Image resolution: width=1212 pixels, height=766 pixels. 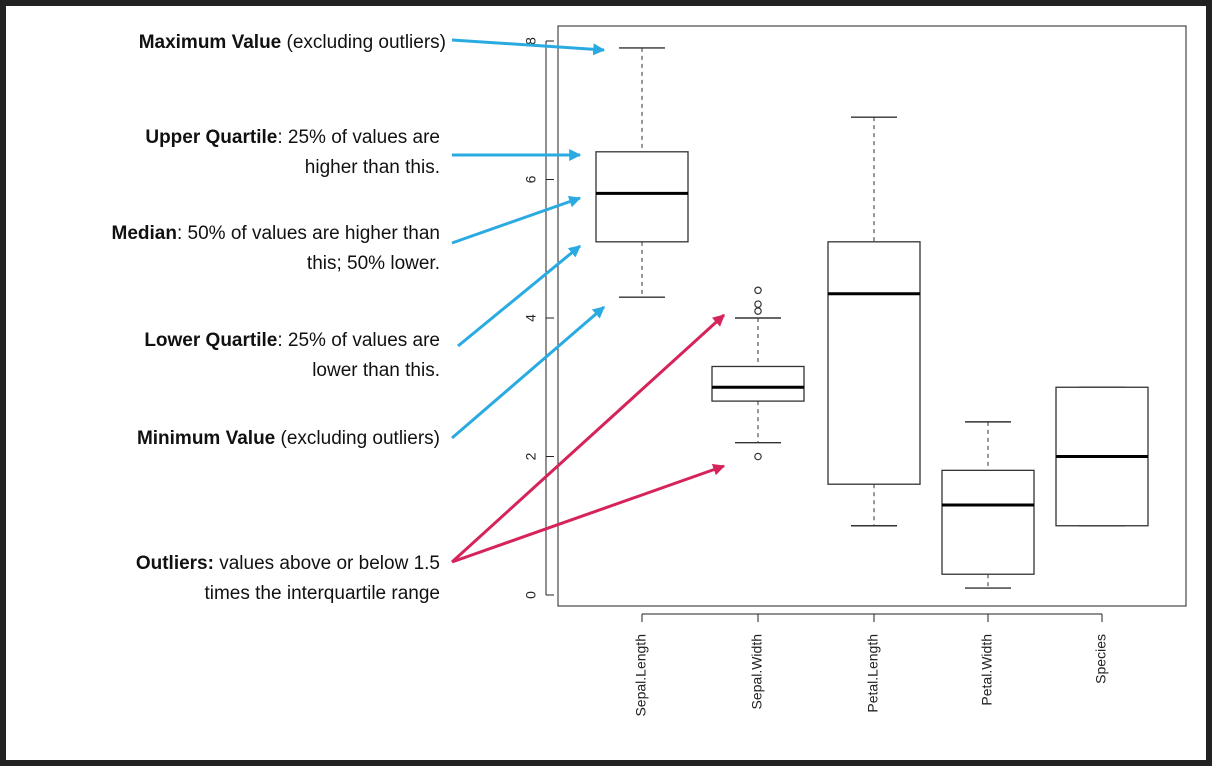 I want to click on annotation-upper-quartile-title: Upper Quartile, so click(x=211, y=137).